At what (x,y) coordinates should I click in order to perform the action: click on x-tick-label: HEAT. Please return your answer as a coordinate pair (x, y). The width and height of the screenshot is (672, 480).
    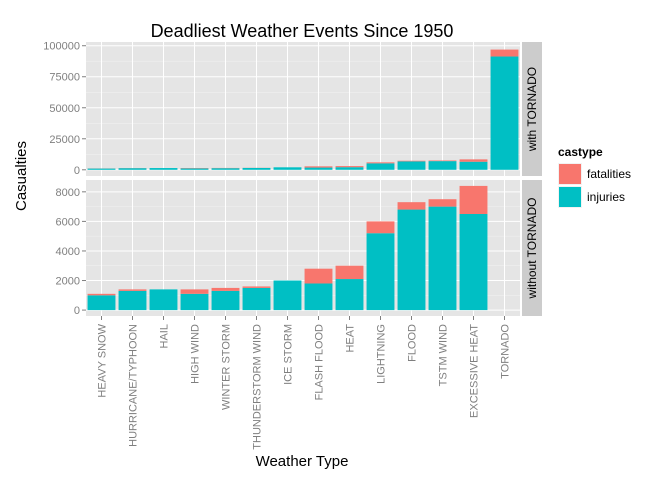
    Looking at the image, I should click on (351, 338).